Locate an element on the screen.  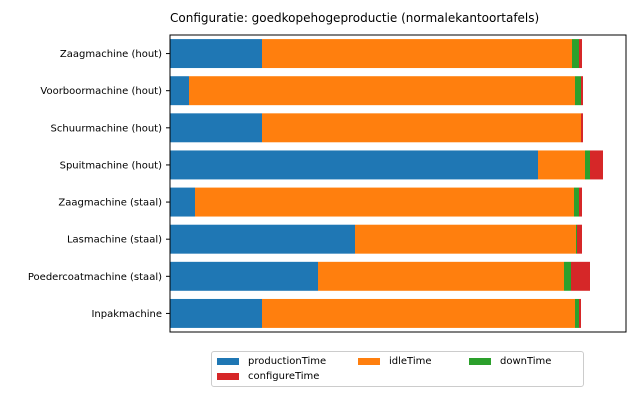
y-tick-label-3: Spuitmachine (hout) is located at coordinates (111, 165).